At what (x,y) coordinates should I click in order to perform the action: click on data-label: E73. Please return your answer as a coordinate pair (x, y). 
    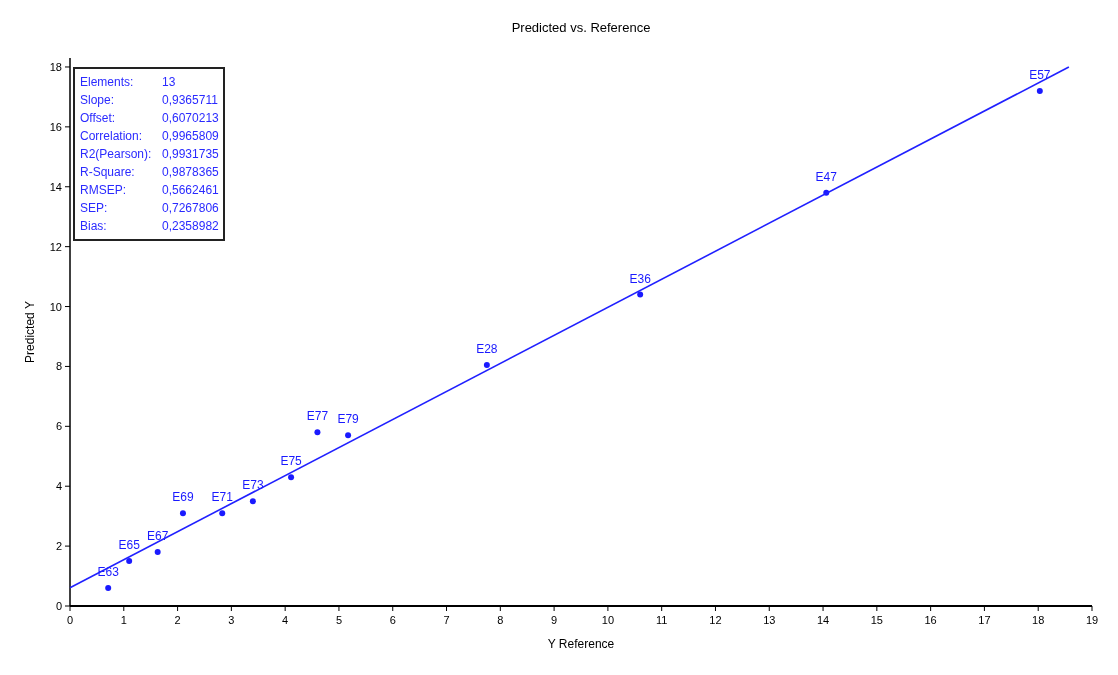
    Looking at the image, I should click on (253, 485).